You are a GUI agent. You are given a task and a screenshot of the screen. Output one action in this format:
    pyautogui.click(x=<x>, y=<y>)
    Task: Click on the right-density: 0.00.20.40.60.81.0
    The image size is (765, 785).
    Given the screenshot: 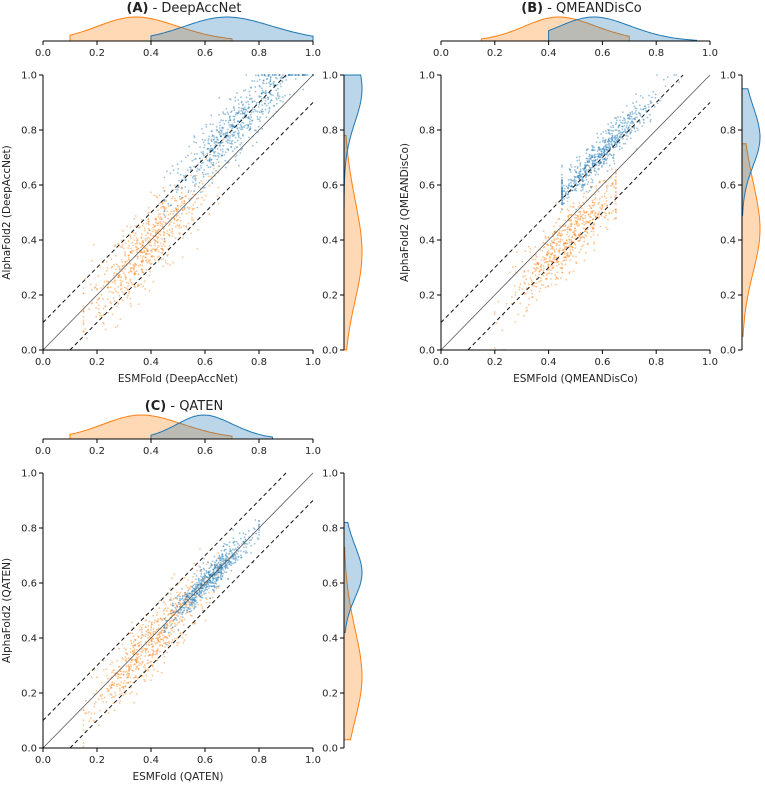 What is the action you would take?
    pyautogui.click(x=342, y=612)
    